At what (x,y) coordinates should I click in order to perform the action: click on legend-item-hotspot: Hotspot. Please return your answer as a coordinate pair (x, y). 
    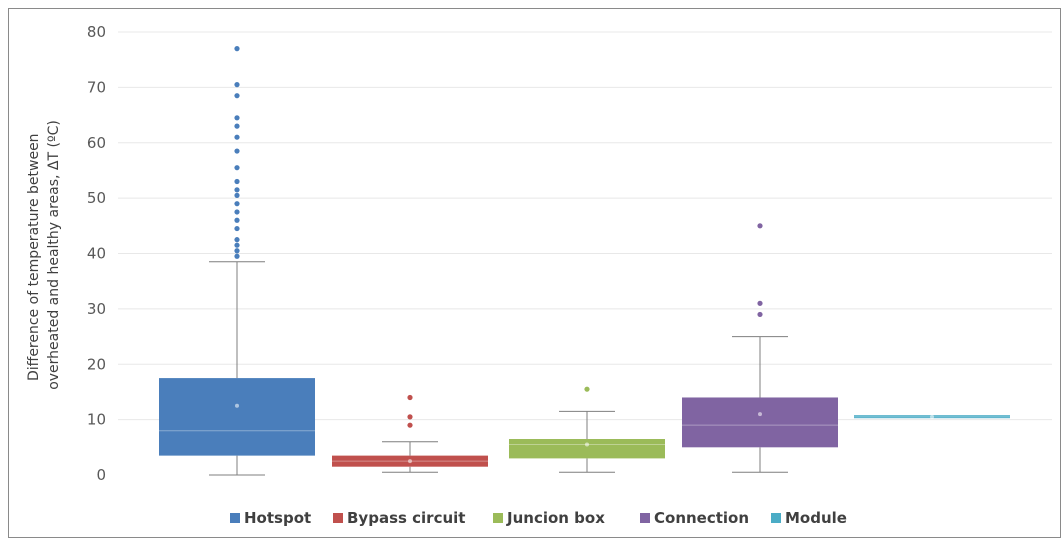
    Looking at the image, I should click on (270, 518).